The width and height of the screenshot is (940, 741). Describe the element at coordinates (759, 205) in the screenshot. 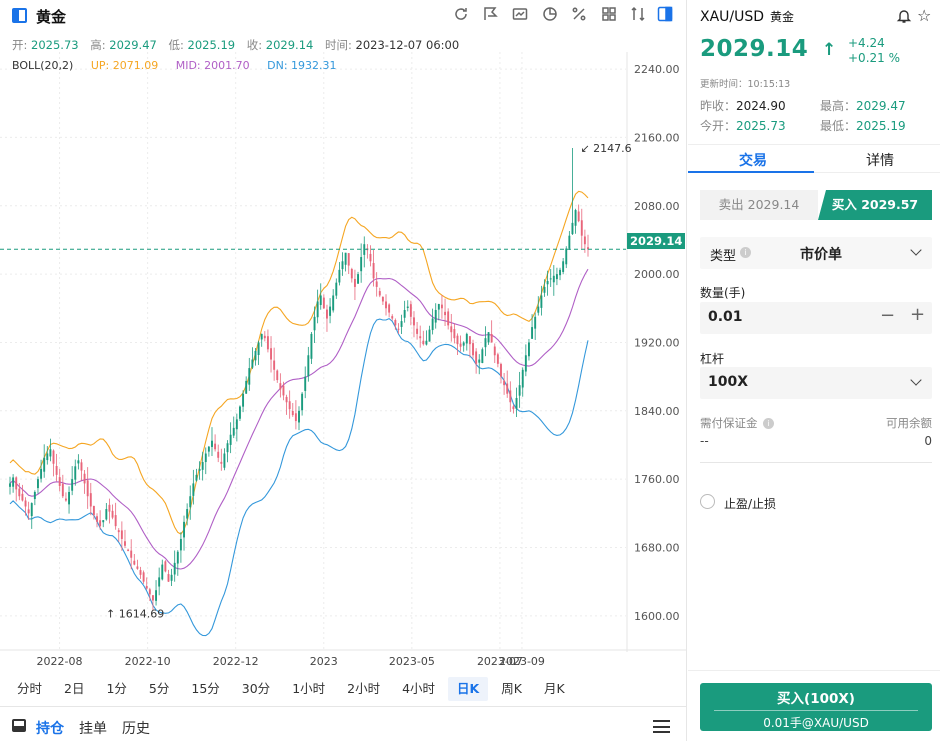

I see `sell-button: 卖出 2029.14` at that location.